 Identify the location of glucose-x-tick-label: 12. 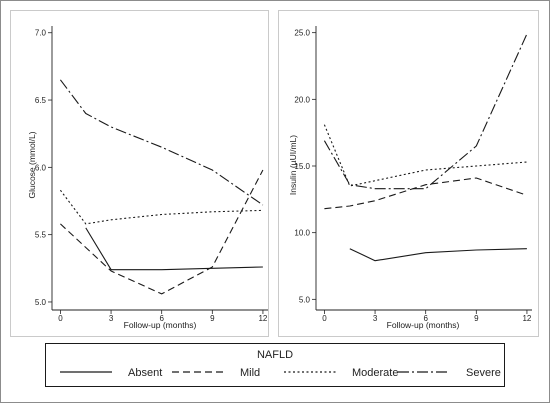
(262, 318).